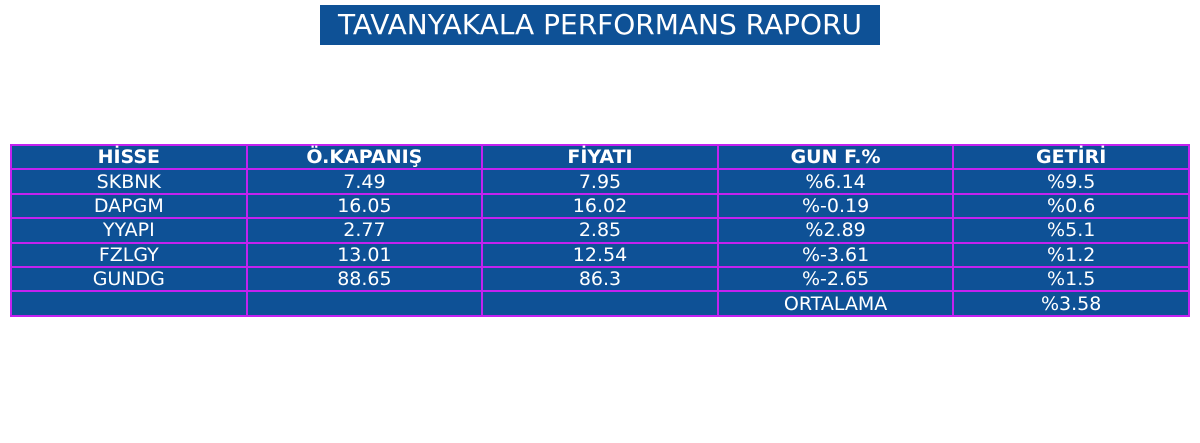 This screenshot has width=1200, height=443. Describe the element at coordinates (129, 230) in the screenshot. I see `table-cell: YYAPI` at that location.